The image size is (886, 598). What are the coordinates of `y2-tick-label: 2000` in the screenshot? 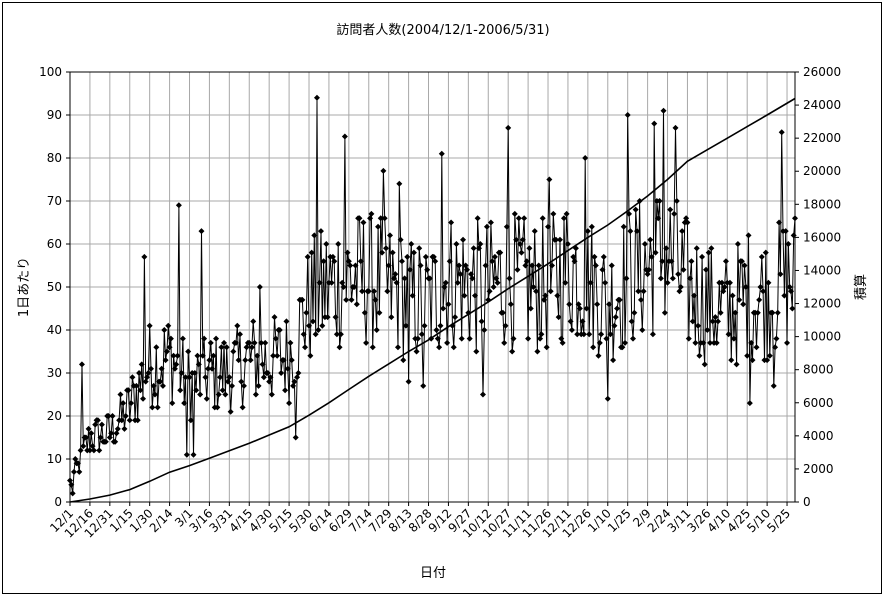 It's located at (818, 469).